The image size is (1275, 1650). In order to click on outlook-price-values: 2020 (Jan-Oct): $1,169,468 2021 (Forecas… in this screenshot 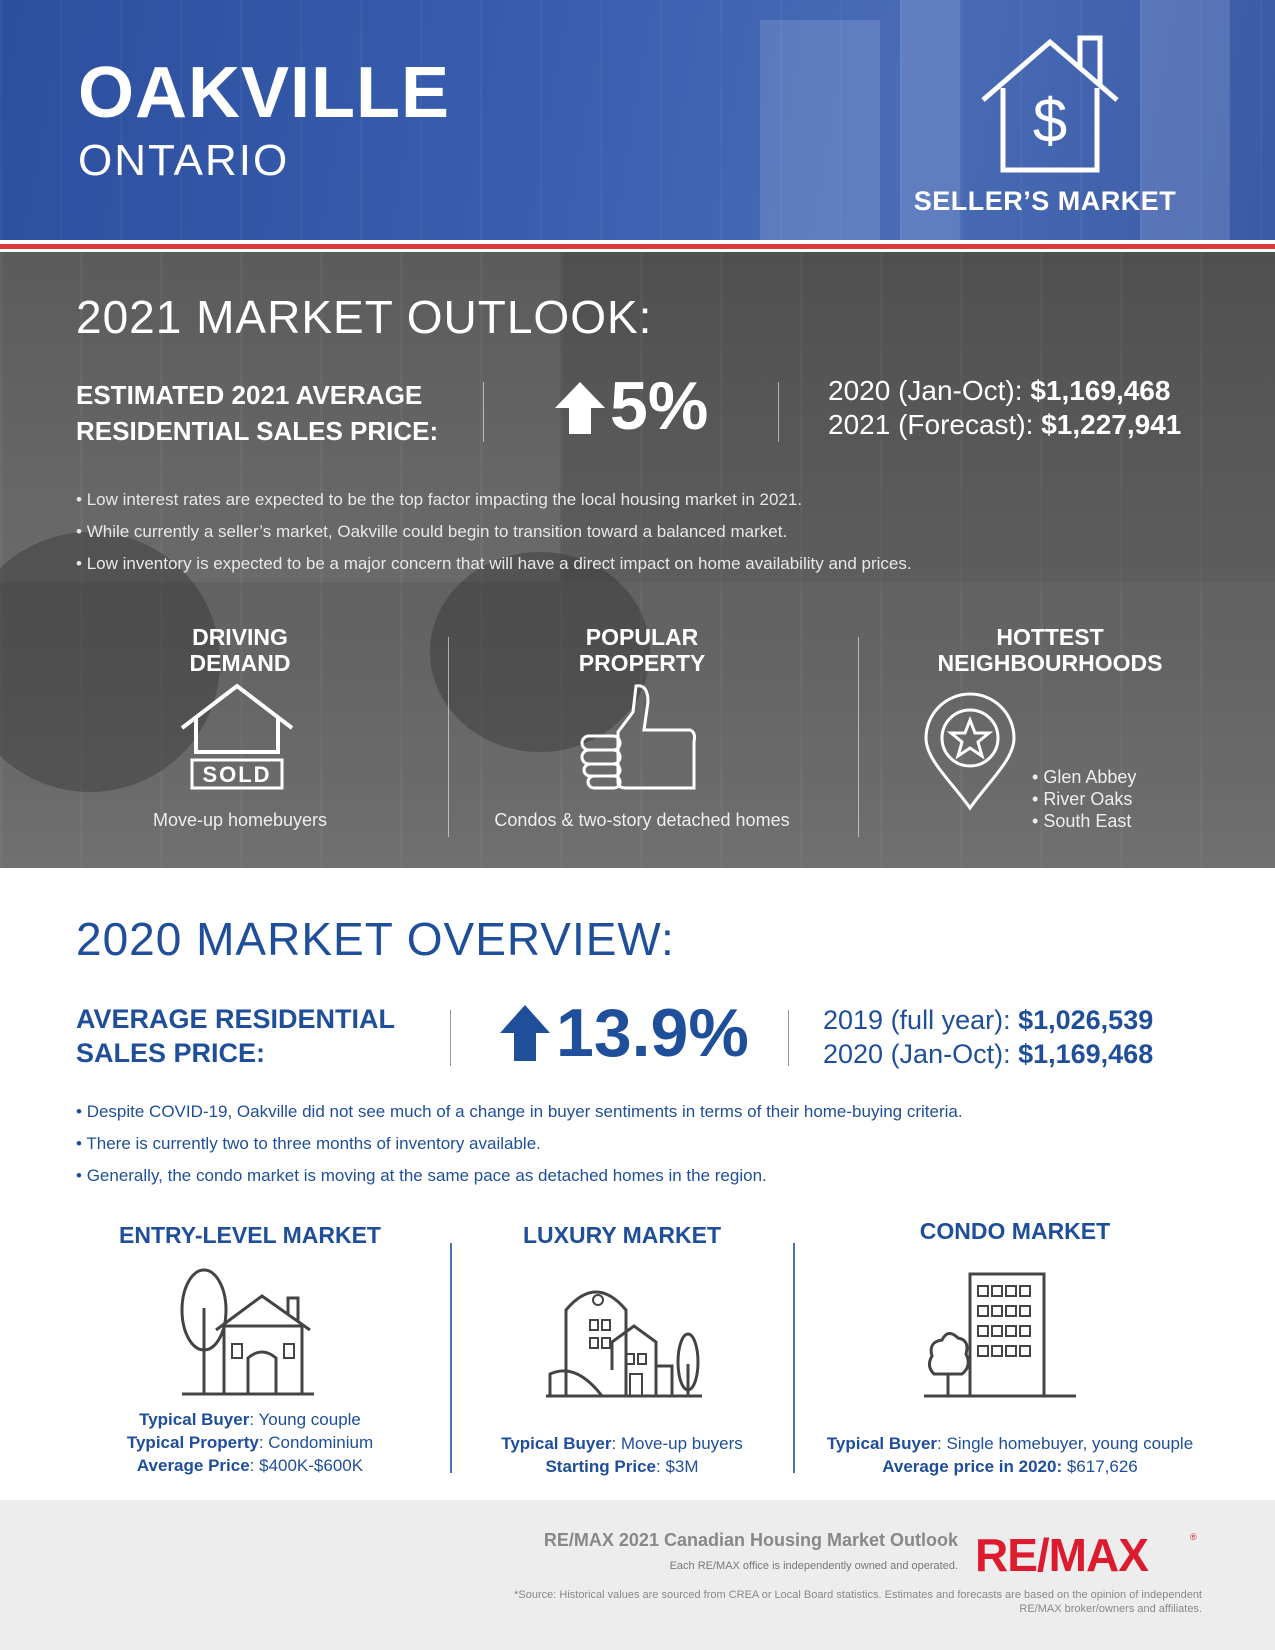, I will do `click(1004, 408)`.